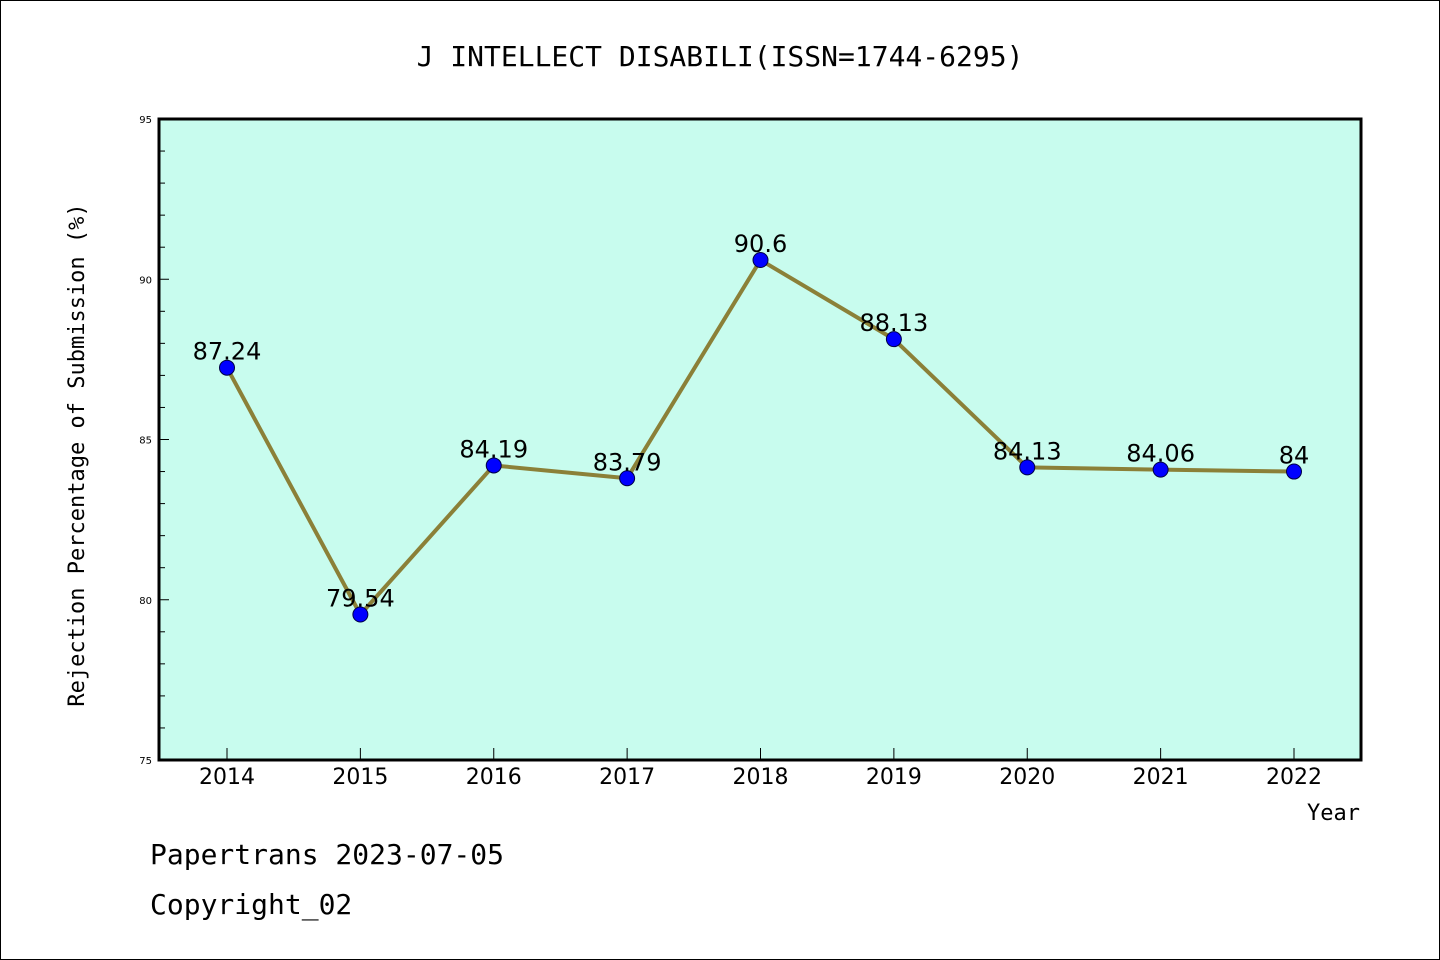  What do you see at coordinates (360, 614) in the screenshot?
I see `data-point-2015` at bounding box center [360, 614].